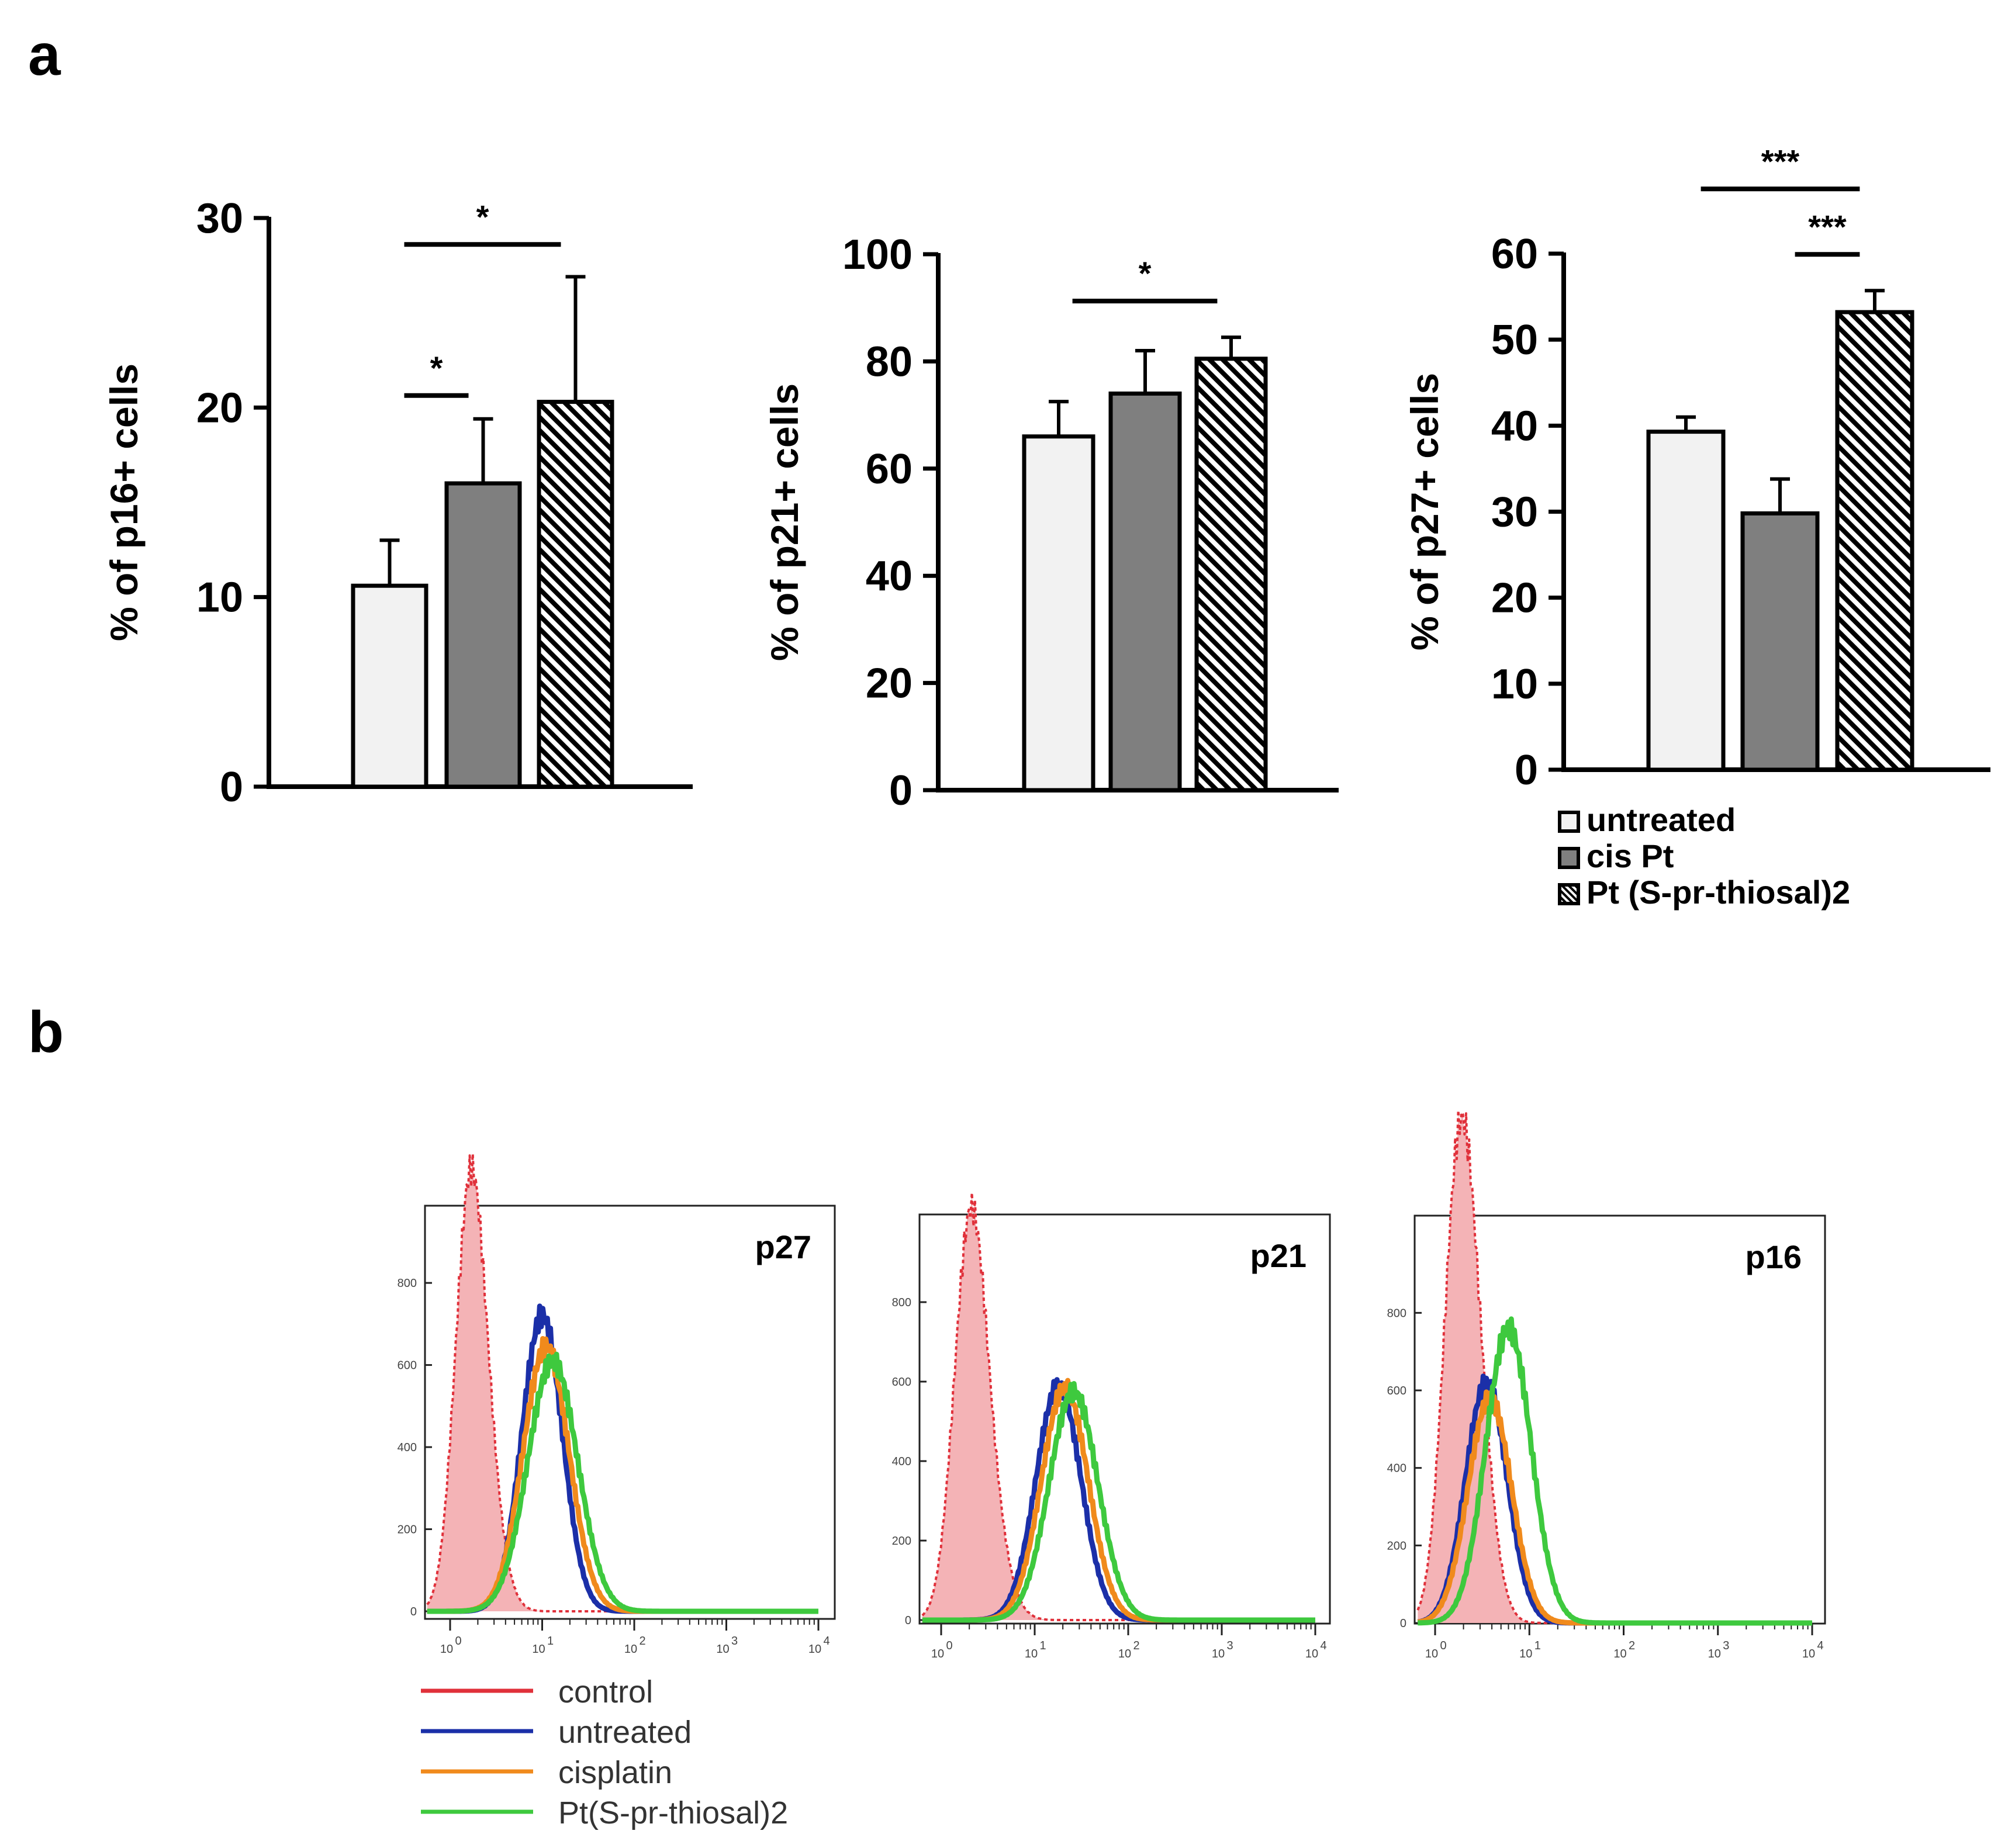 This screenshot has width=2015, height=1848. I want to click on legend-label-control: control, so click(605, 1692).